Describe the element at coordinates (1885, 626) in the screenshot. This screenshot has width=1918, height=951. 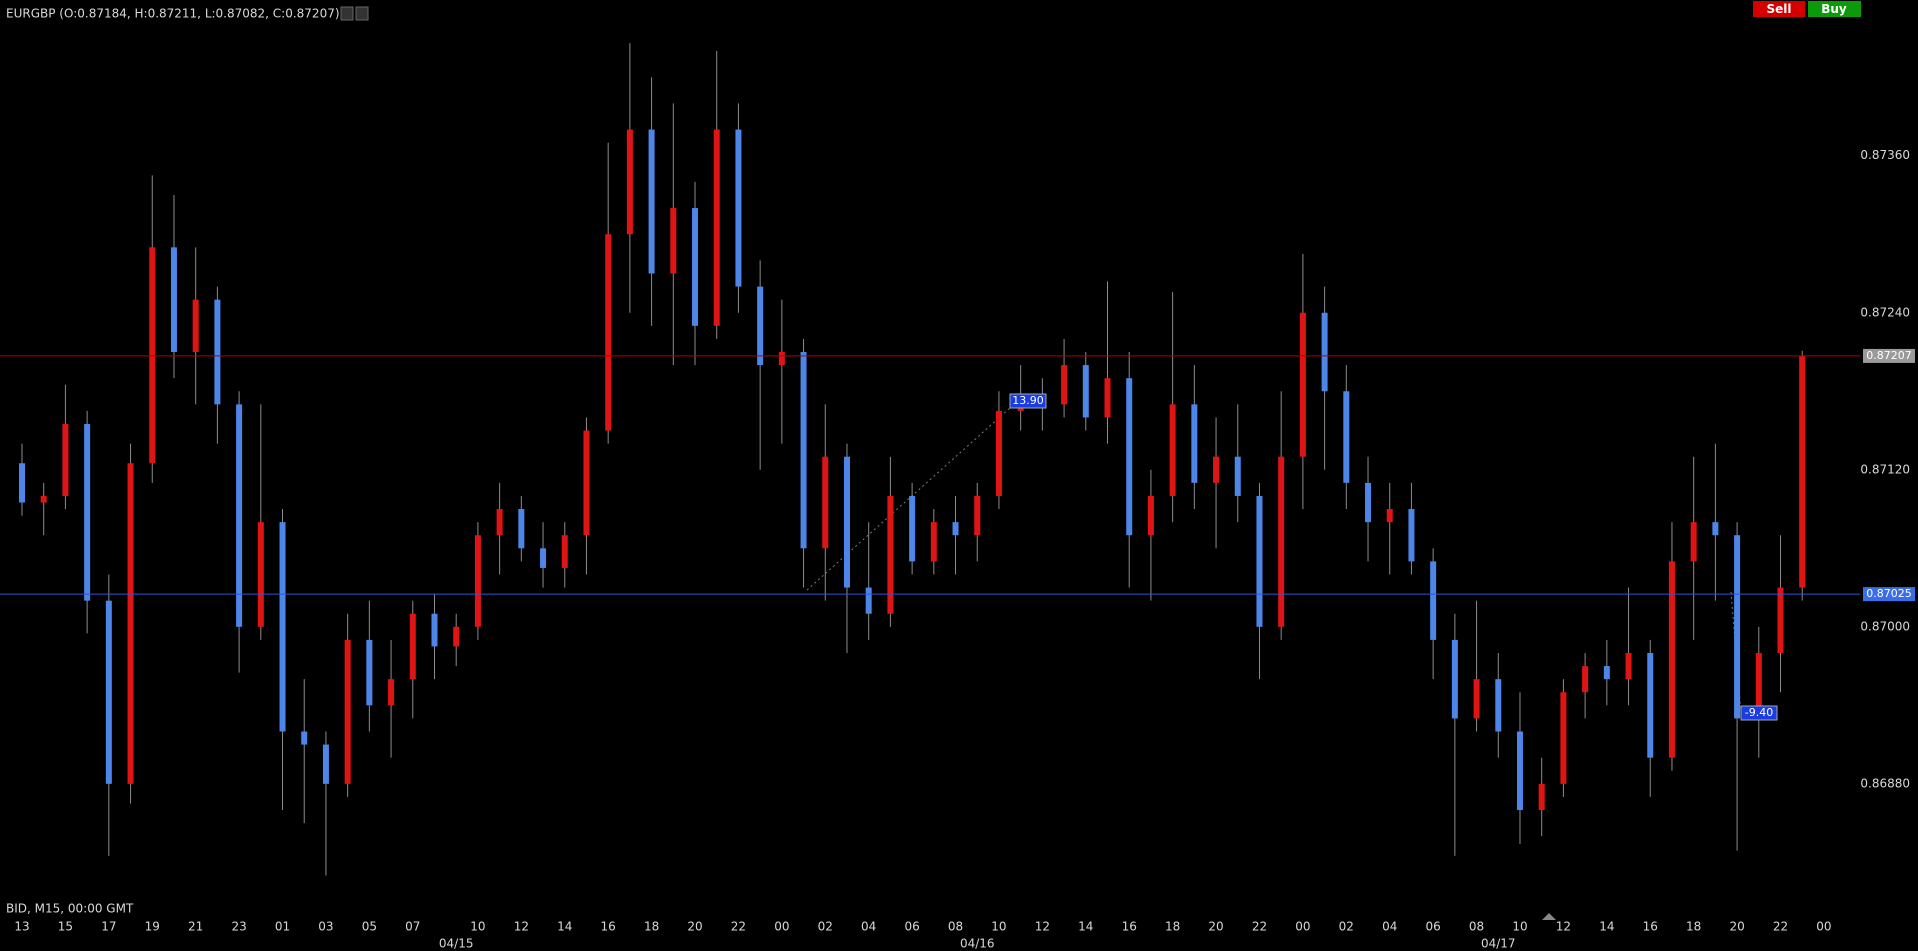
I see `y-tick-label: 0.87000` at that location.